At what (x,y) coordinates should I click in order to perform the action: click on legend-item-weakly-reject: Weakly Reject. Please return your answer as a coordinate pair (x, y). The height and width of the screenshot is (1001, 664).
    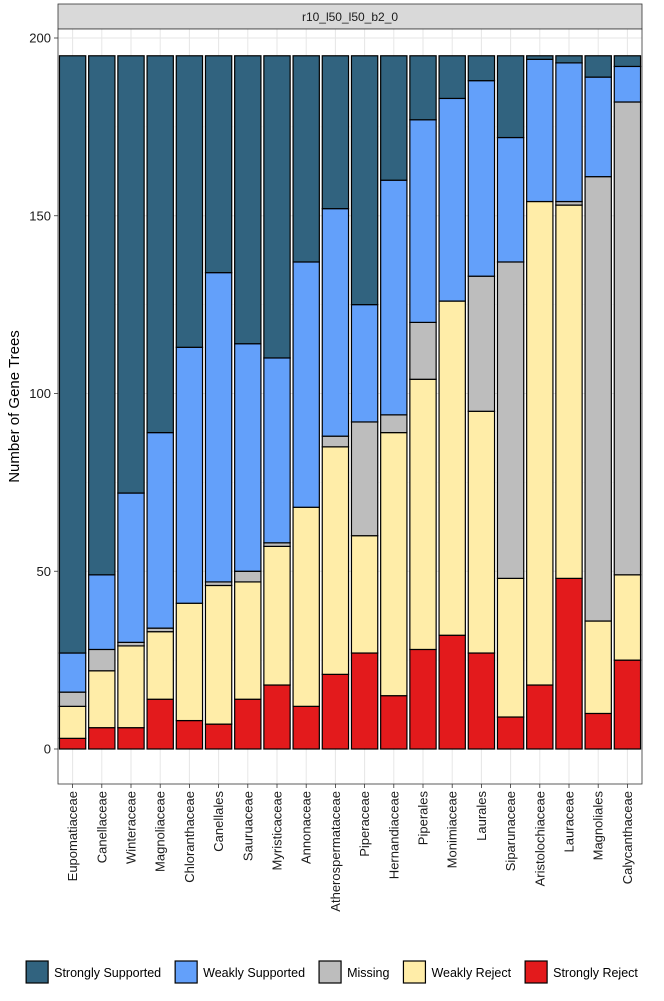
    Looking at the image, I should click on (457, 972).